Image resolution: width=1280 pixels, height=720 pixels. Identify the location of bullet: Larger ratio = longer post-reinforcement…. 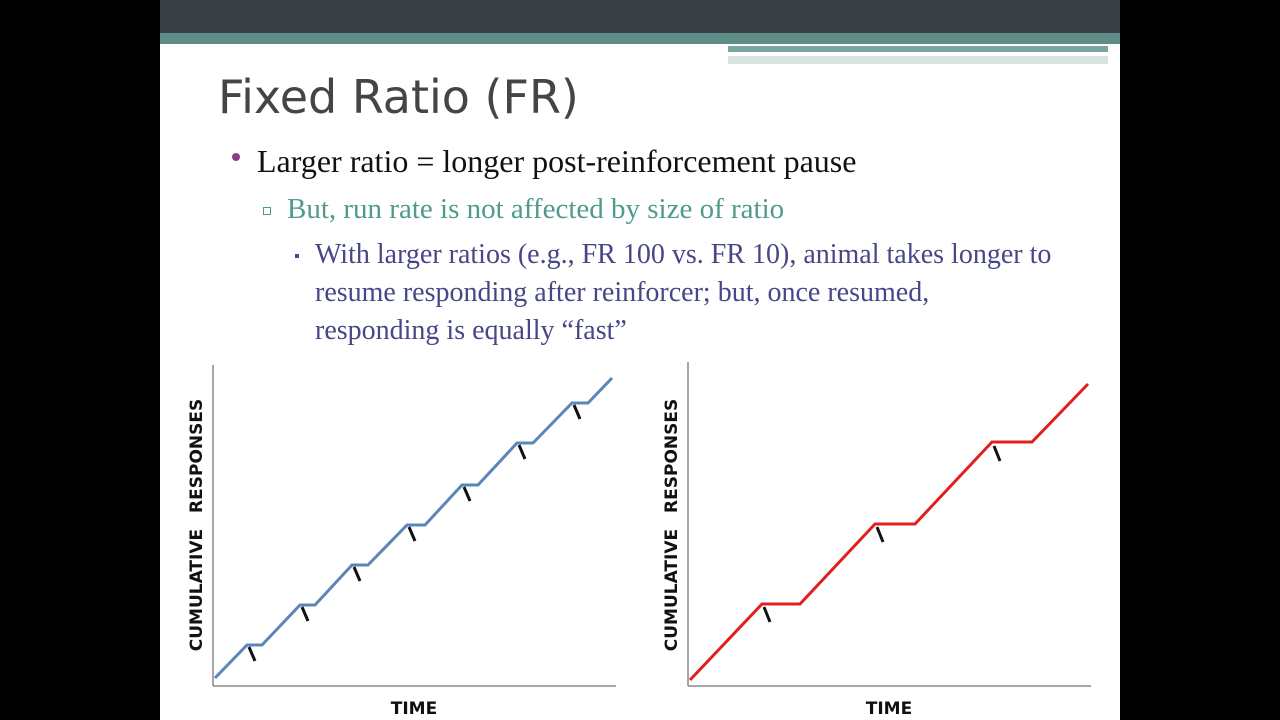
(557, 161).